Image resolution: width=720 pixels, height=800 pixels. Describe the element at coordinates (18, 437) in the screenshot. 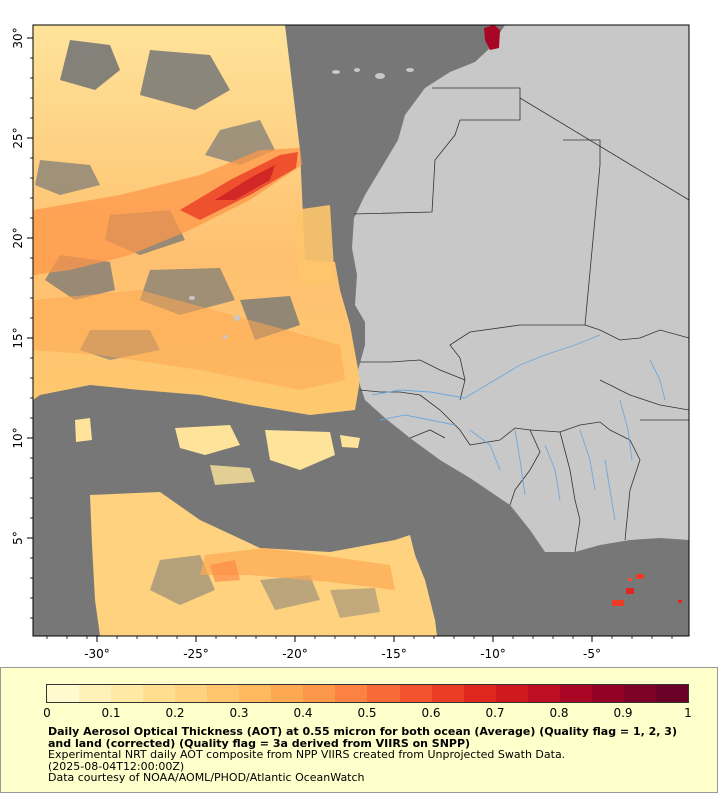

I see `y-tick-label: 10°` at that location.